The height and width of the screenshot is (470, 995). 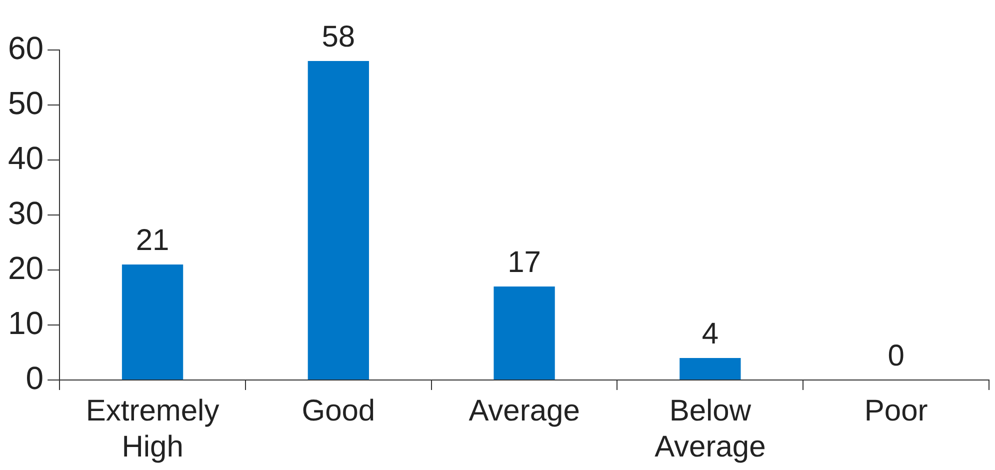 I want to click on data-label: 21, so click(x=153, y=240).